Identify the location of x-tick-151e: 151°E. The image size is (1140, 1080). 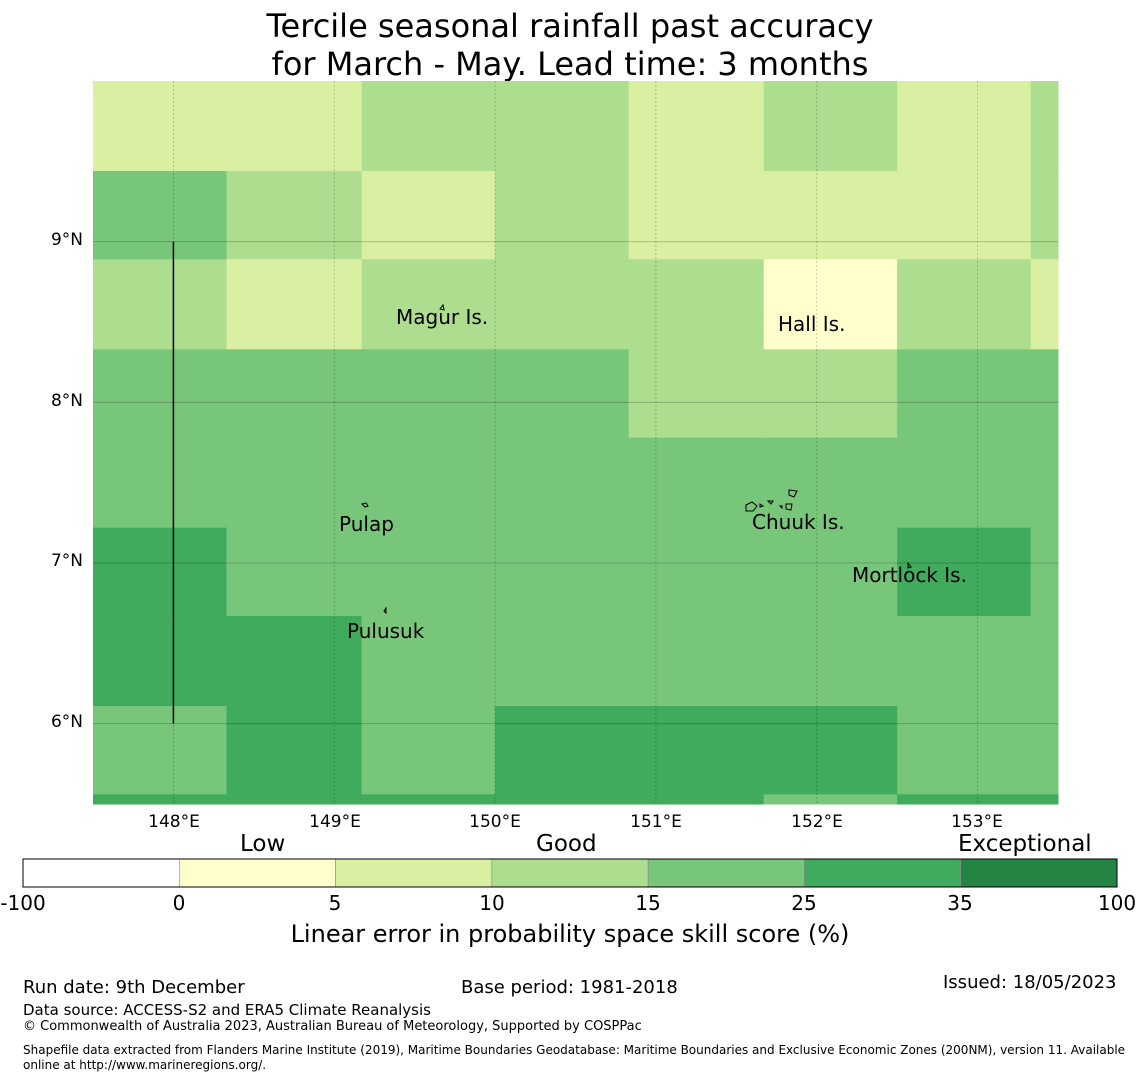
(656, 822).